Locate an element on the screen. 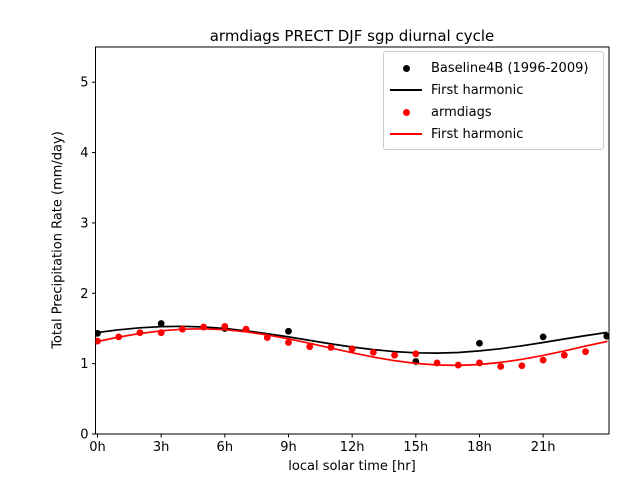 The height and width of the screenshot is (480, 640). x-tick-label: 21h is located at coordinates (543, 447).